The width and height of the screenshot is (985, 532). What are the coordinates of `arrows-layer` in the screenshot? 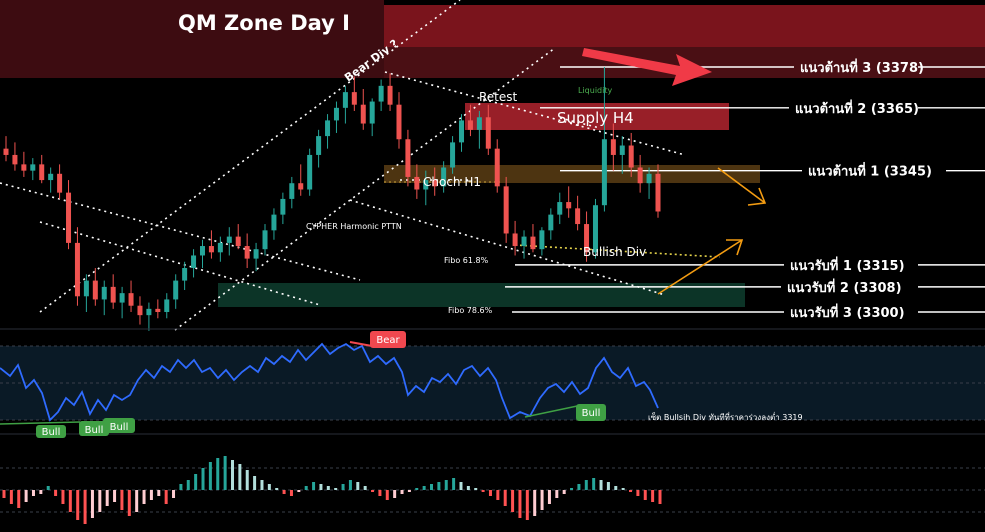 It's located at (674, 171).